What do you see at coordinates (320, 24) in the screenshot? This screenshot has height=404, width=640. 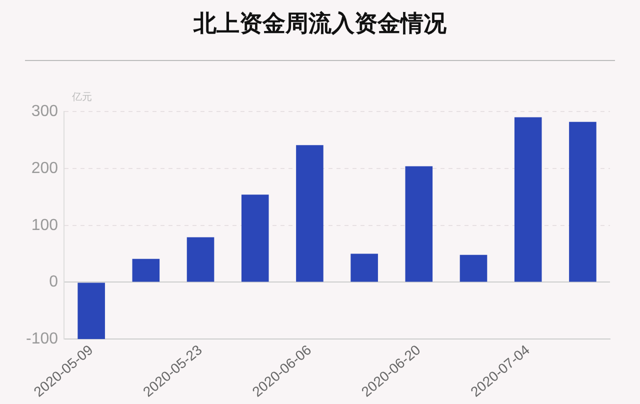 I see `chart-title: 北上资金周流入资金情况` at bounding box center [320, 24].